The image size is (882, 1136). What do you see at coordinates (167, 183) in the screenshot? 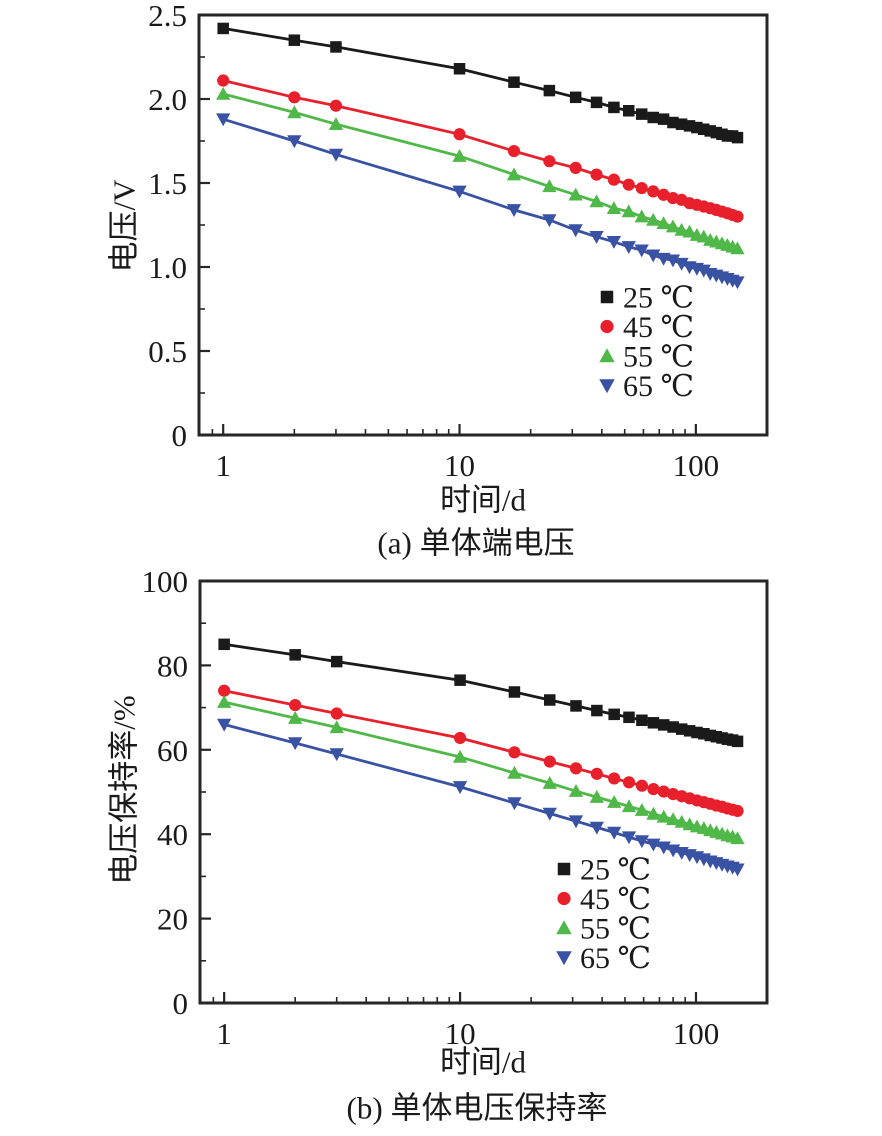
I see `y-tick-label: 1.5` at bounding box center [167, 183].